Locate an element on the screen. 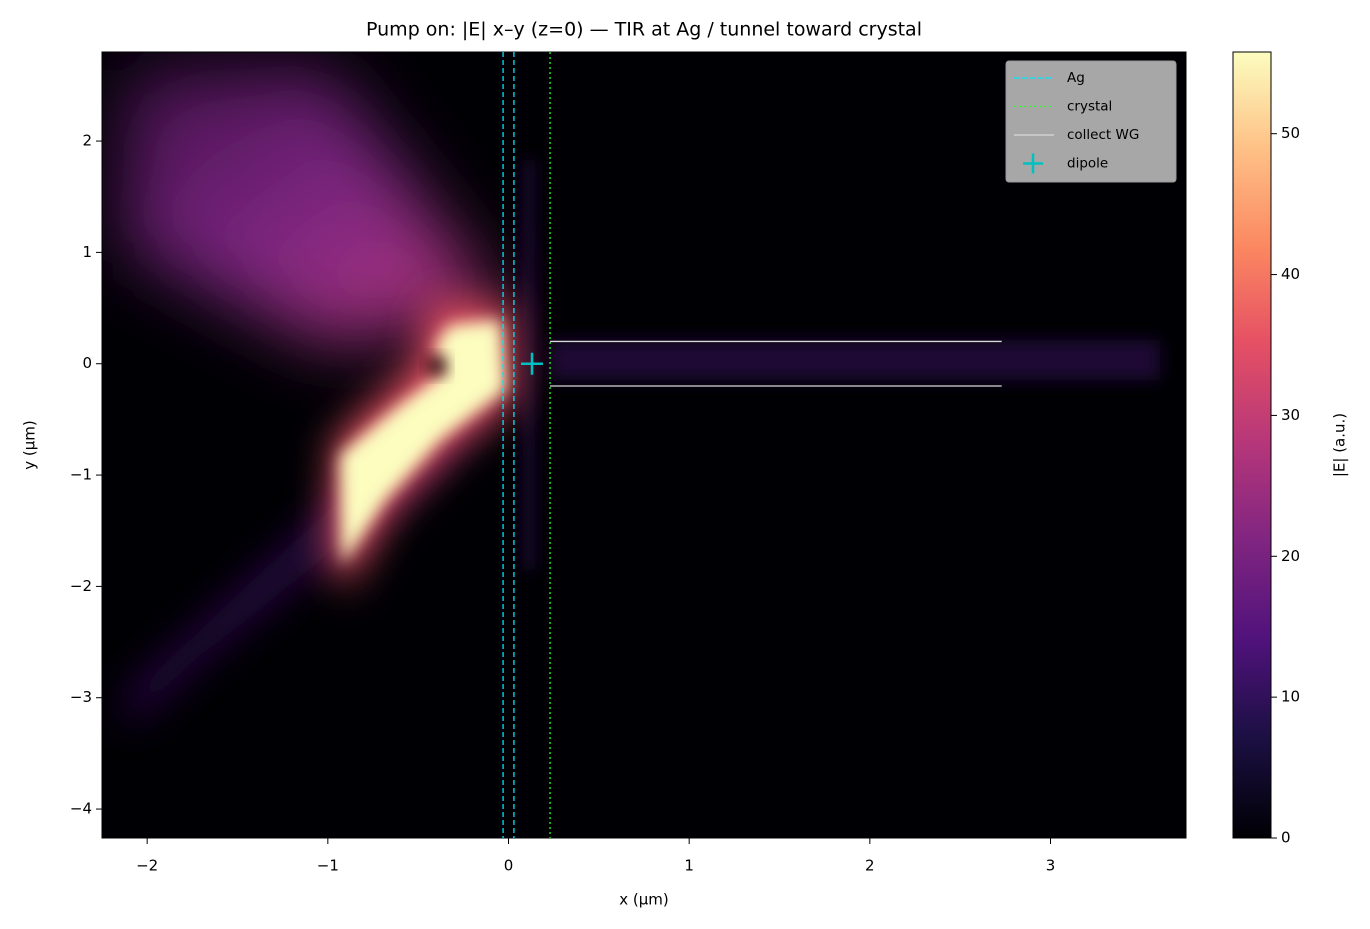 The height and width of the screenshot is (929, 1370). legend is located at coordinates (1091, 121).